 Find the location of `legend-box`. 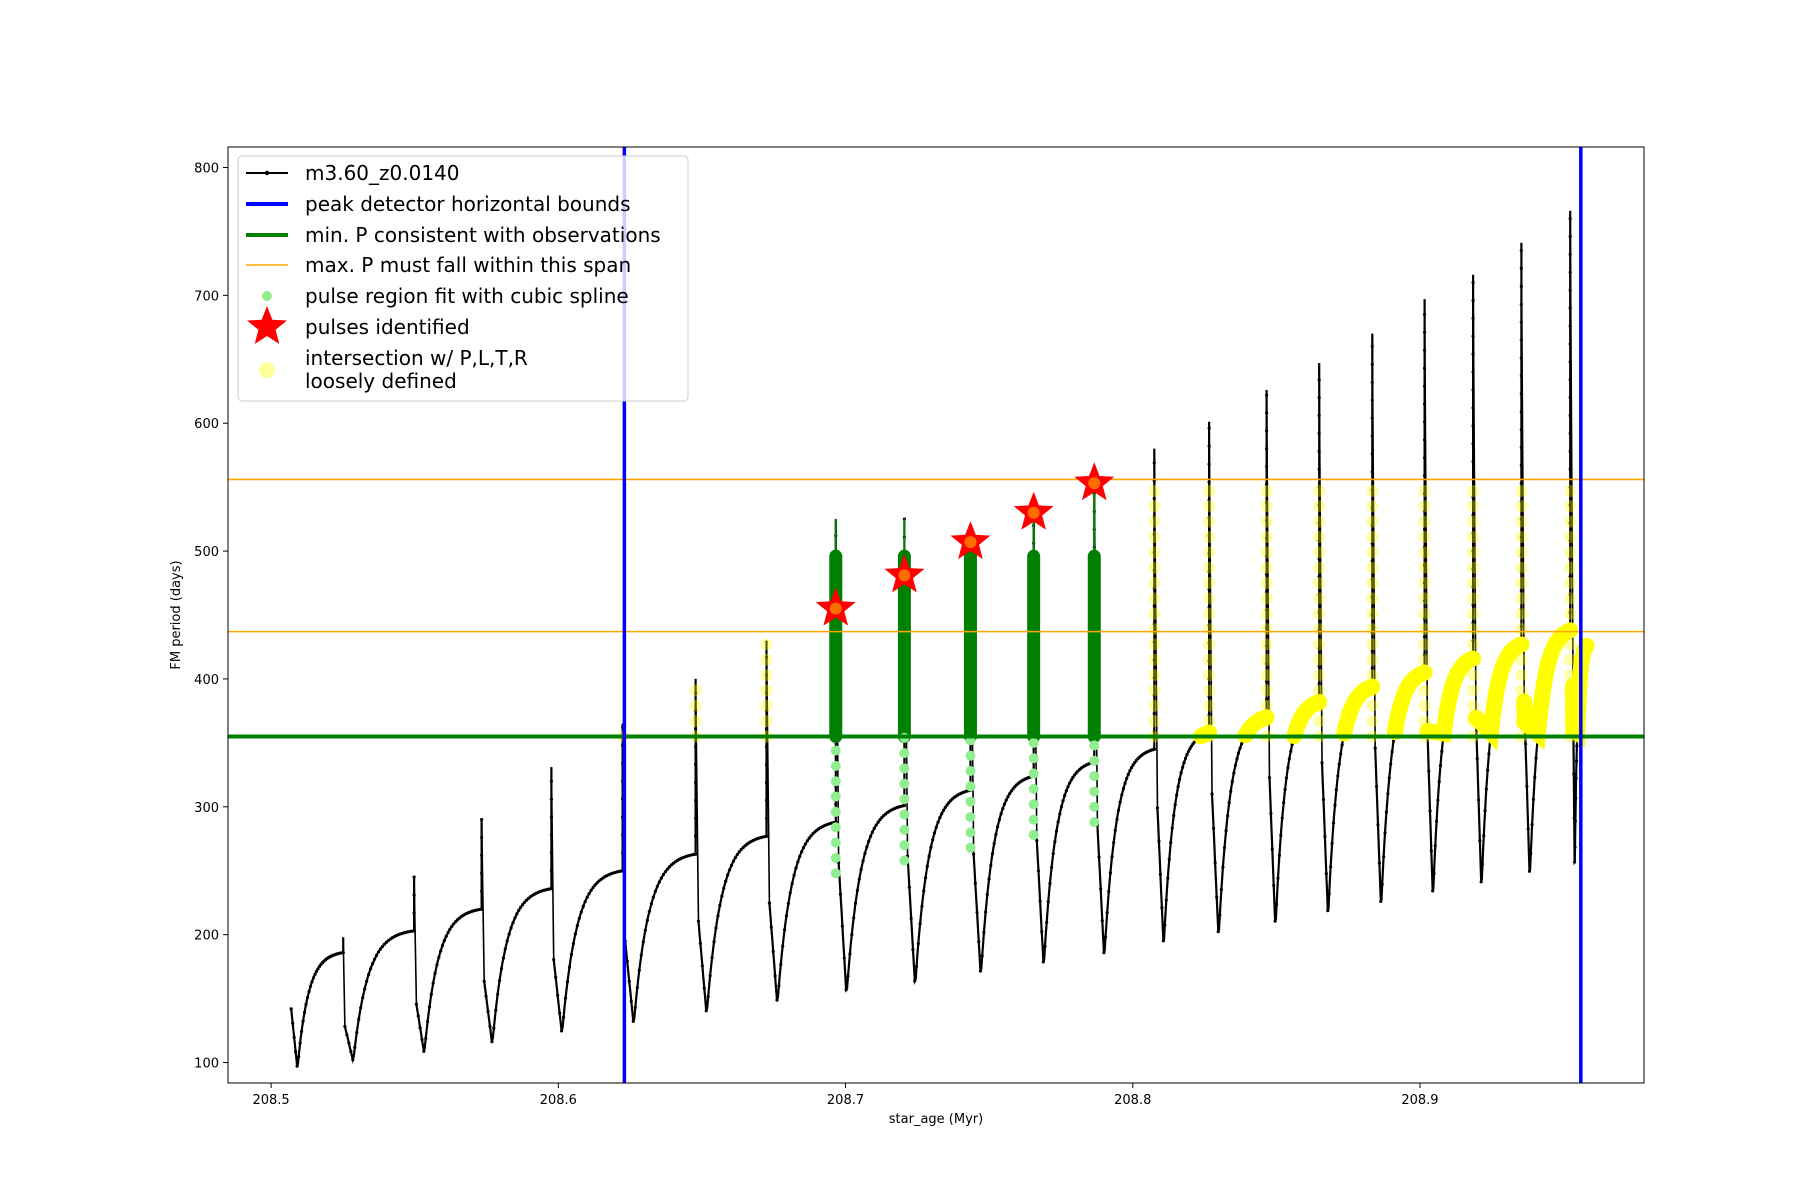

legend-box is located at coordinates (463, 278).